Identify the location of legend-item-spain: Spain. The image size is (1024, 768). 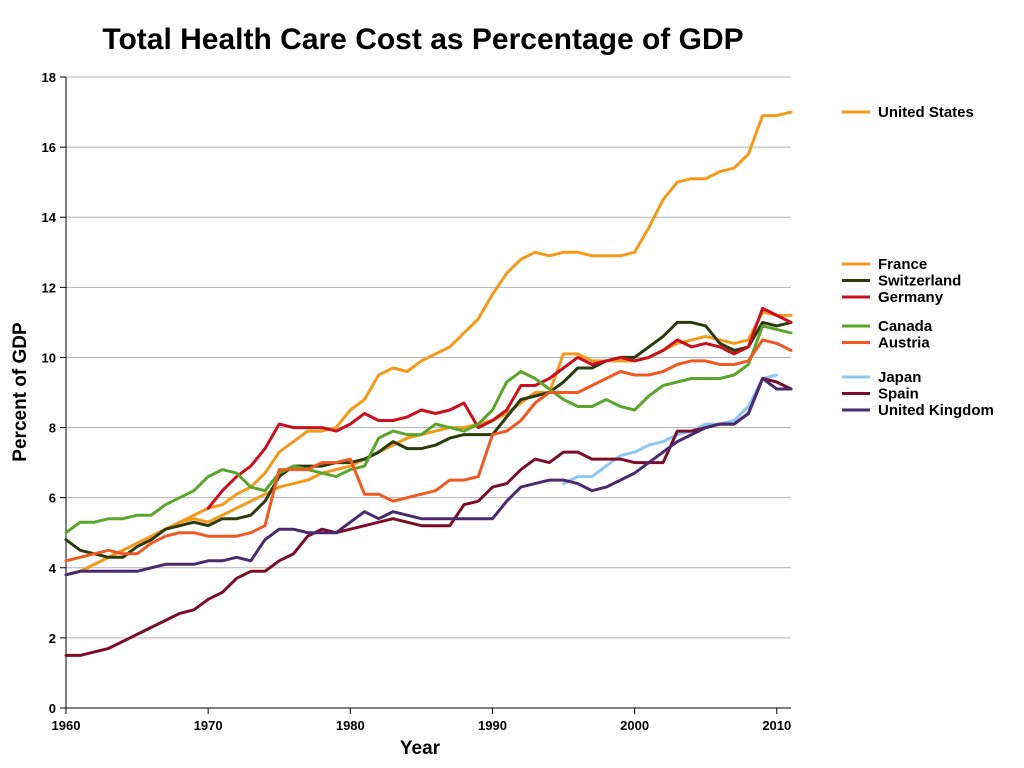
(880, 394).